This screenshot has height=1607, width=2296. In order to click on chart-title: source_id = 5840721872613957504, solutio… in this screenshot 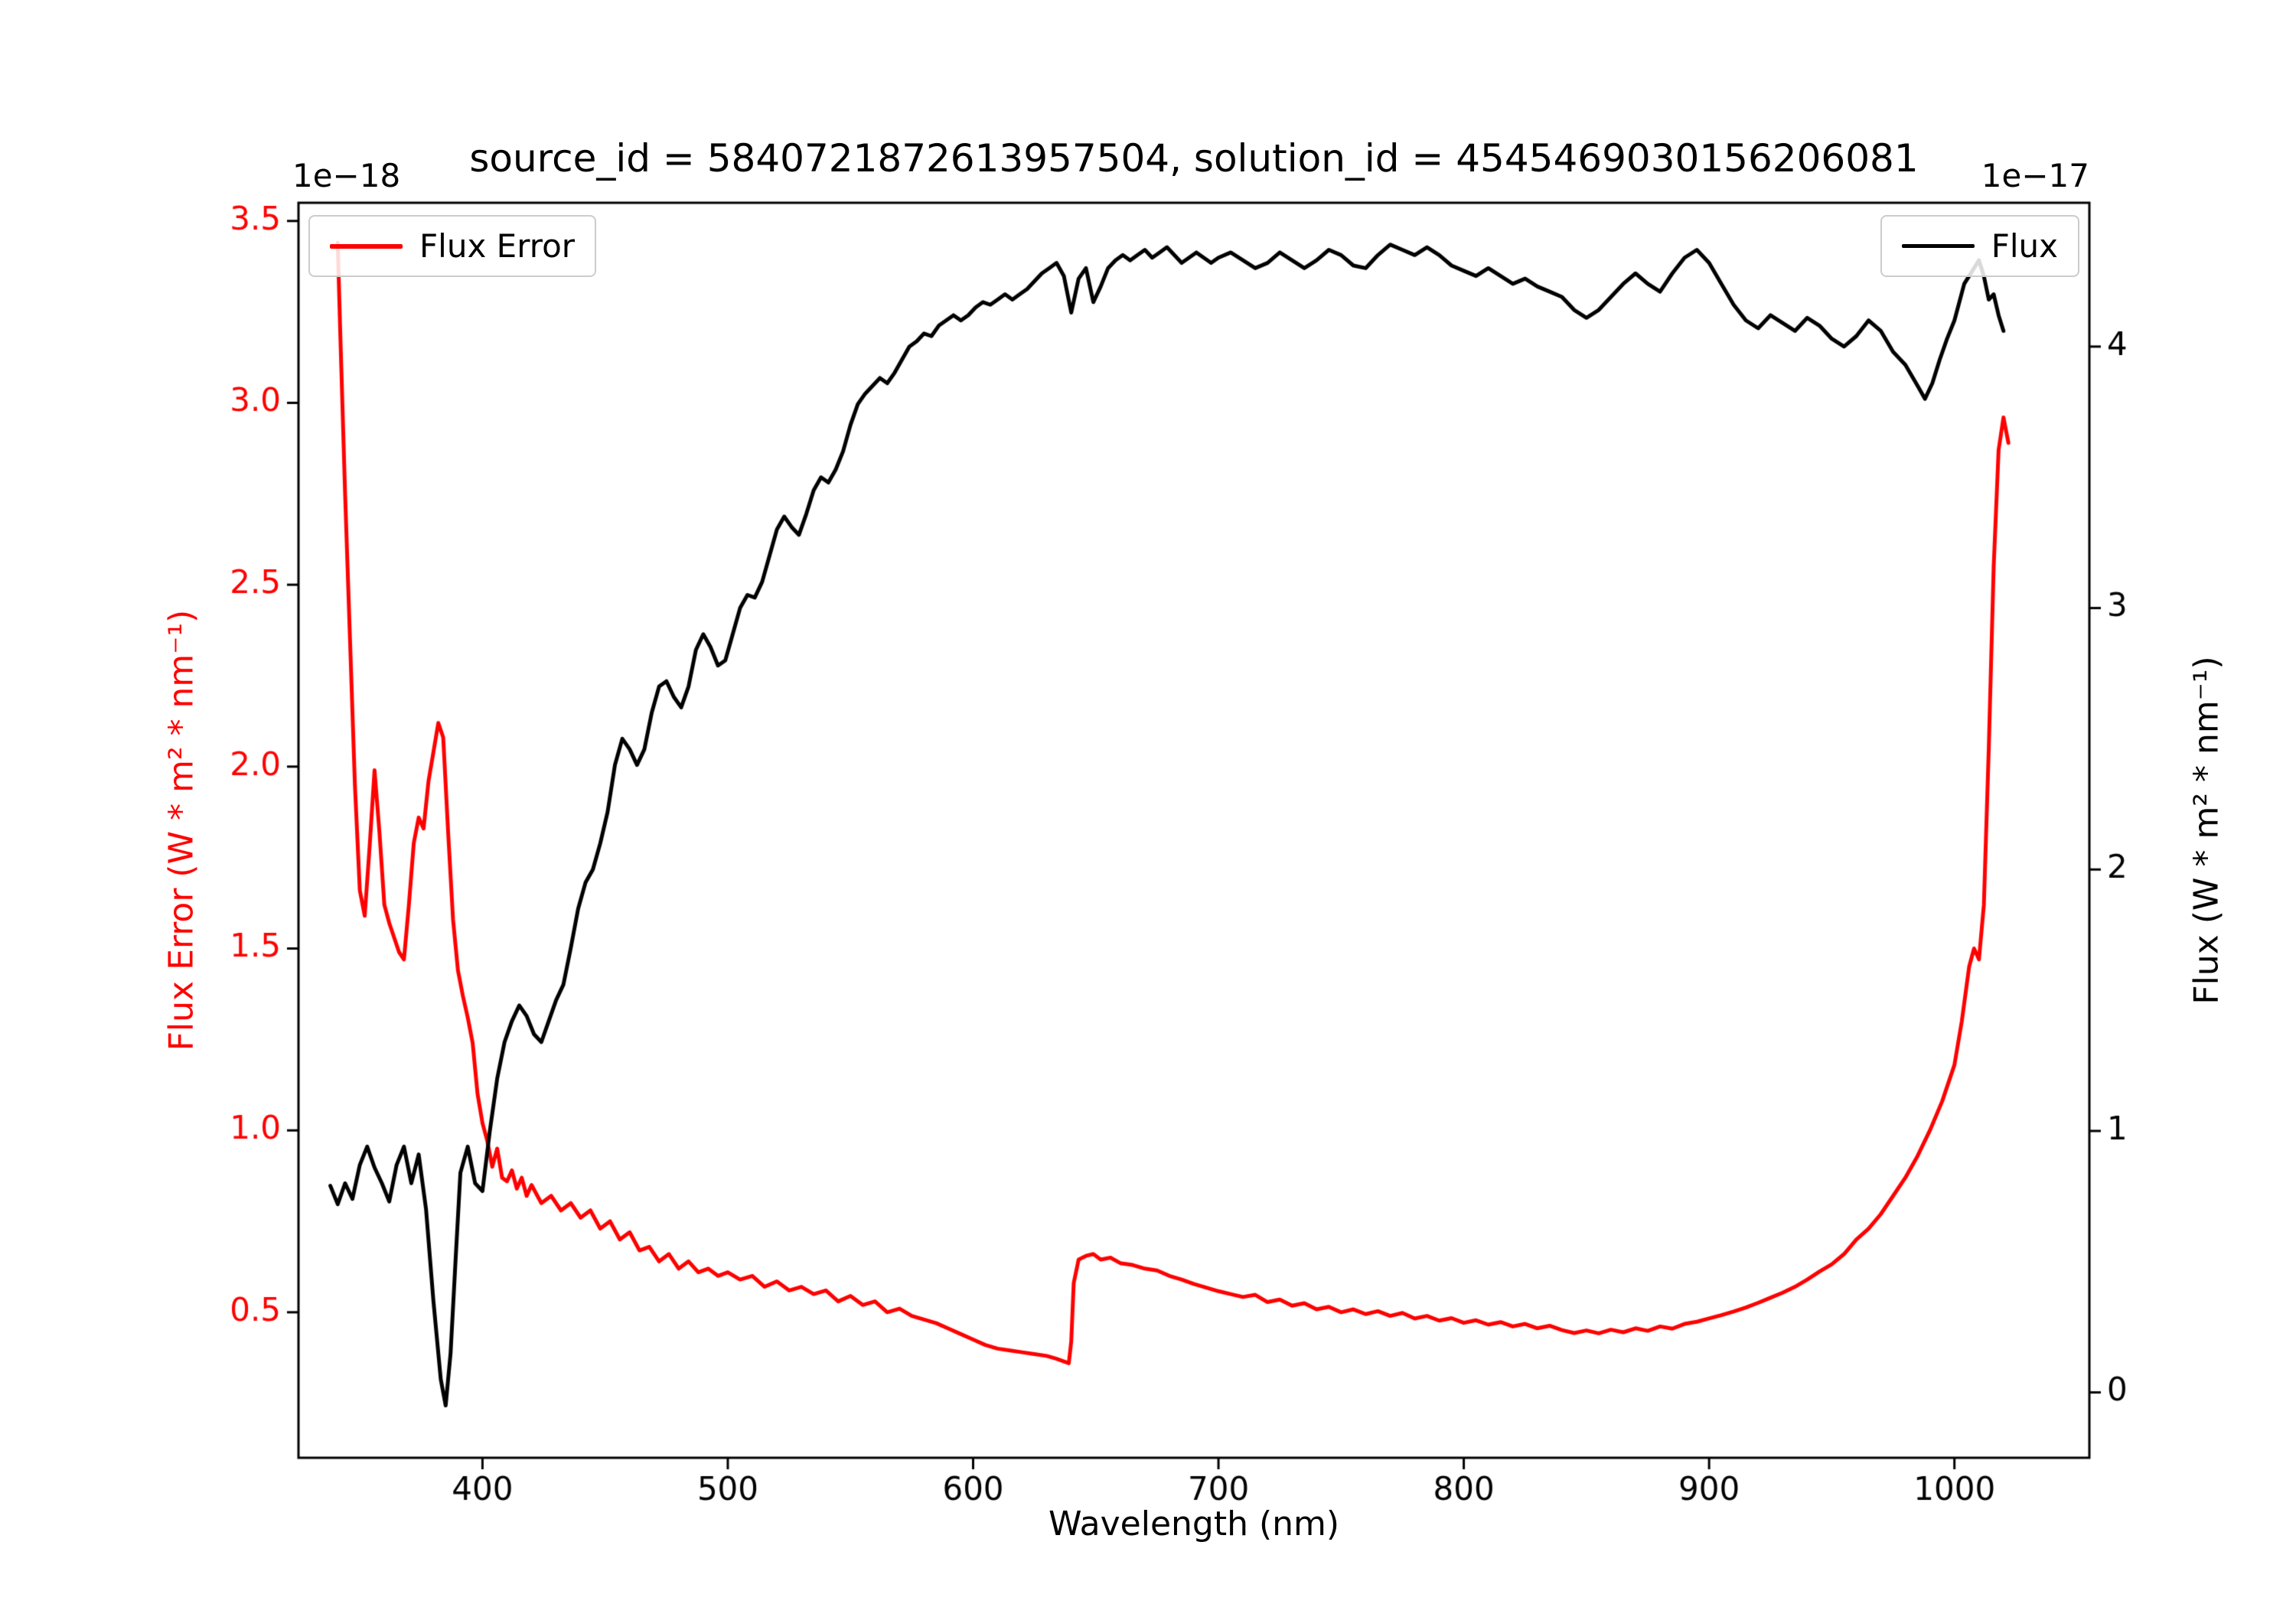, I will do `click(1194, 158)`.